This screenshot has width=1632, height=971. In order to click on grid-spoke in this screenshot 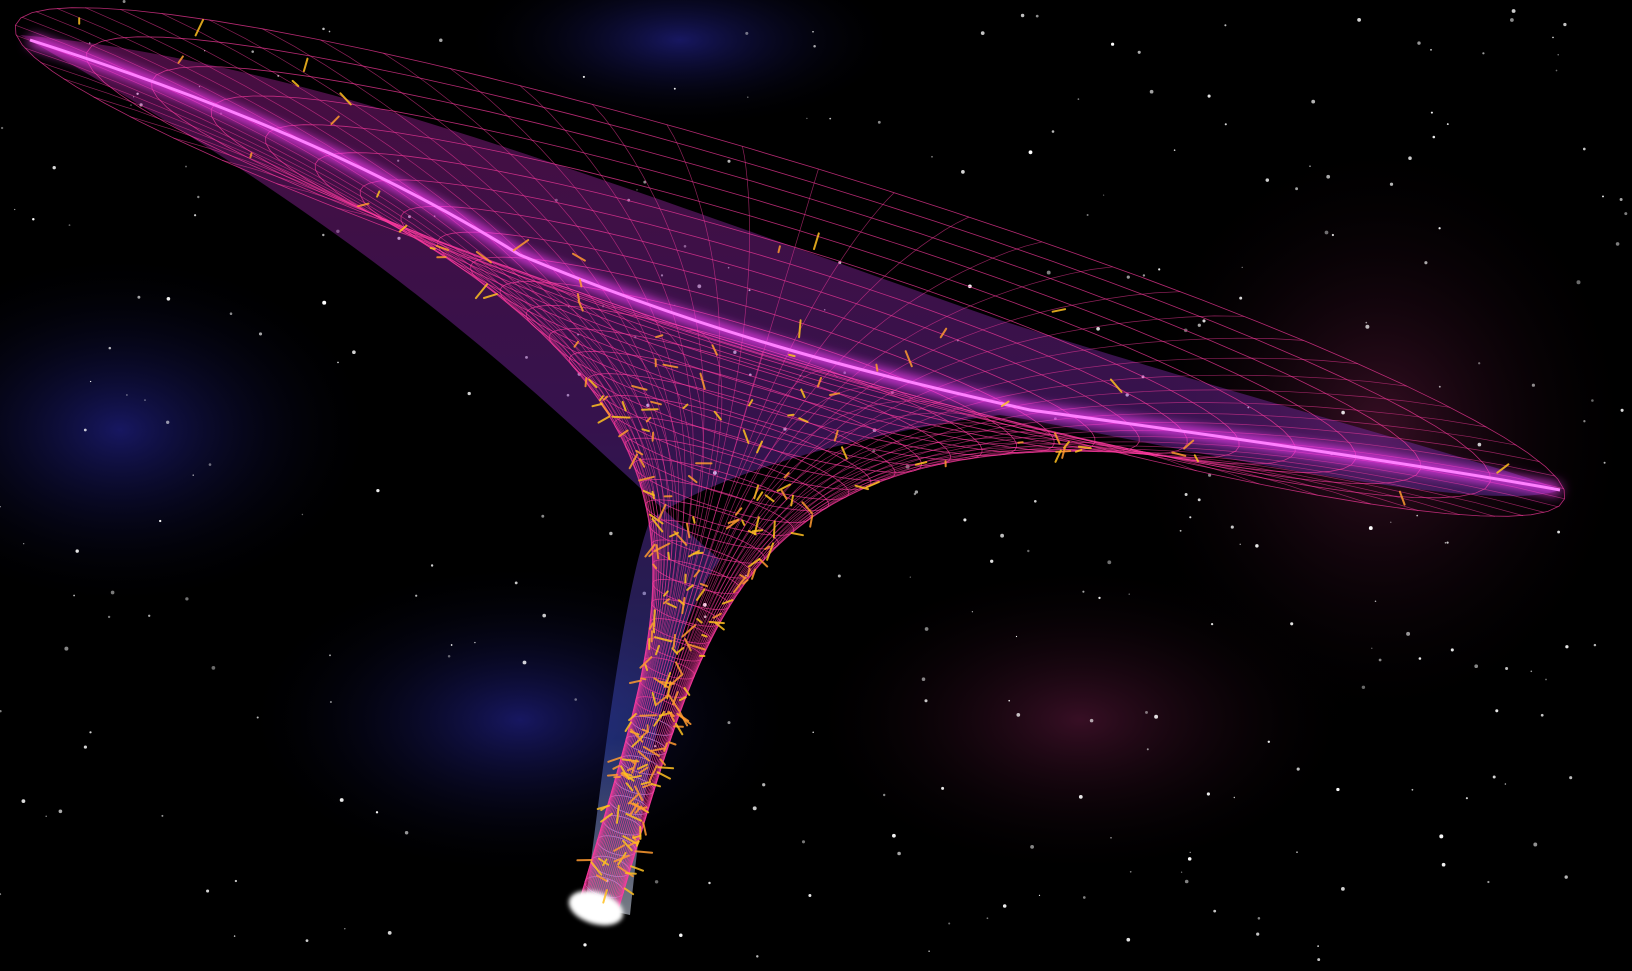, I will do `click(567, 483)`.